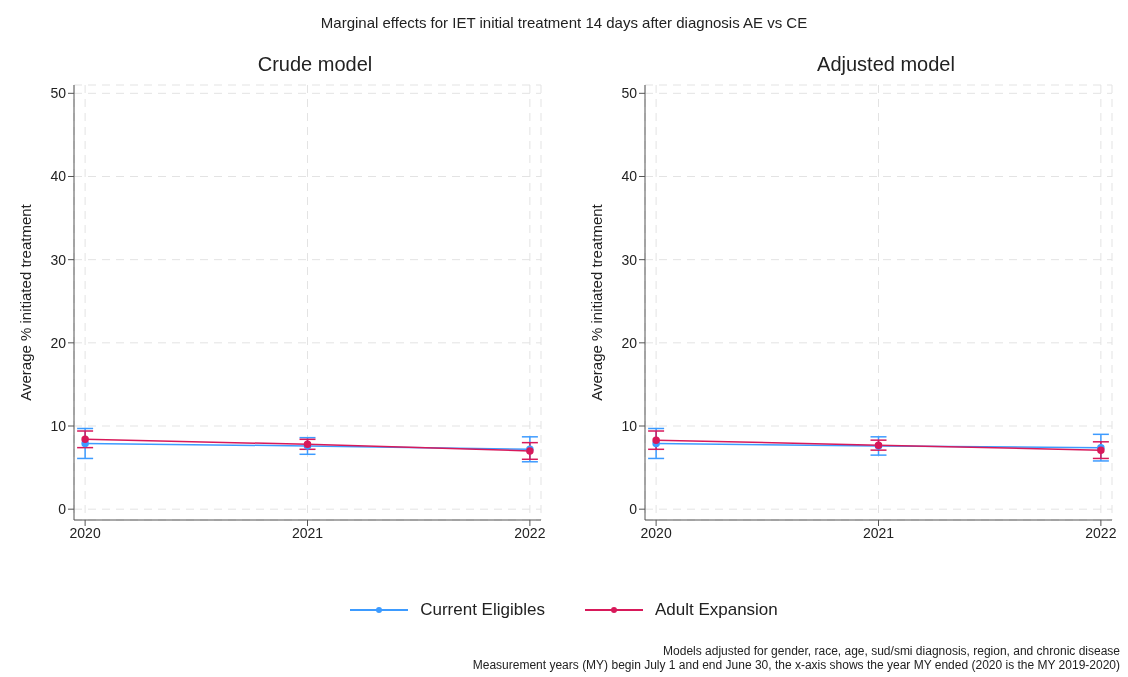 Image resolution: width=1128 pixels, height=677 pixels. I want to click on text: Measurement years (MY) begin July 1 and end June 30, the x-axis shows the year MY ended (2020 is the MY 2019-2020), so click(796, 665).